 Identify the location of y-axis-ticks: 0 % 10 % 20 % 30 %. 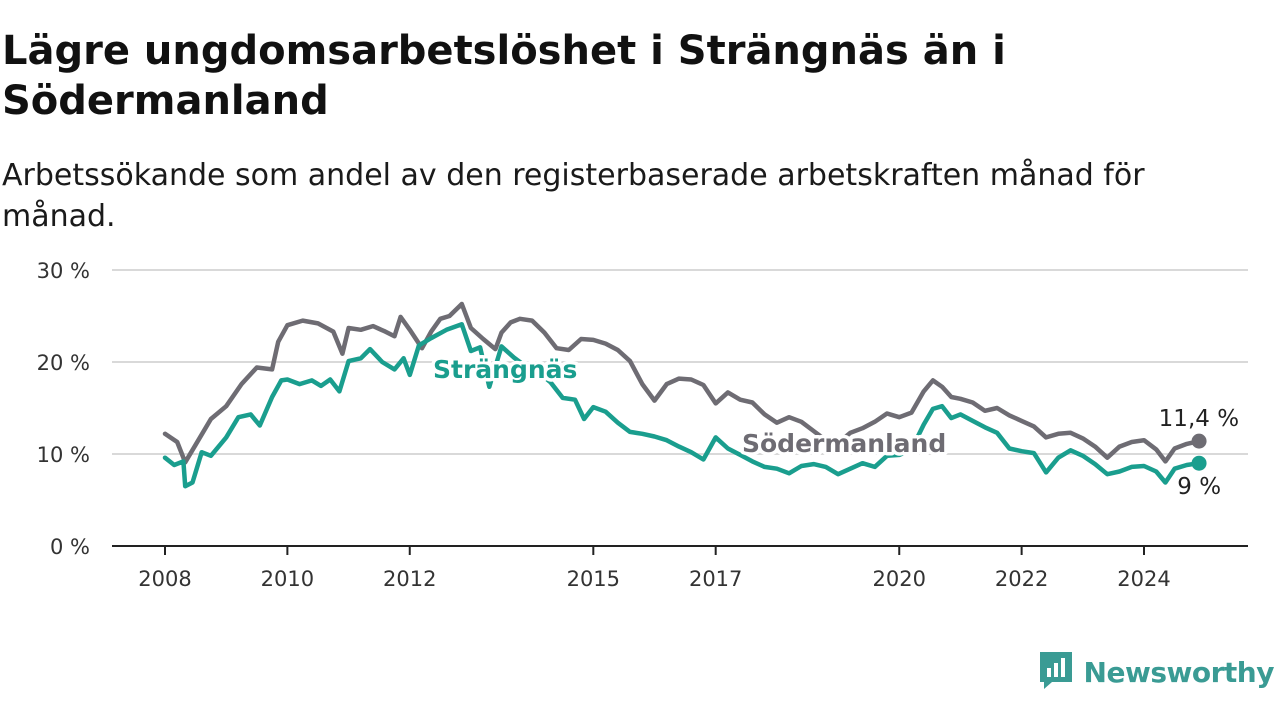
(63, 409).